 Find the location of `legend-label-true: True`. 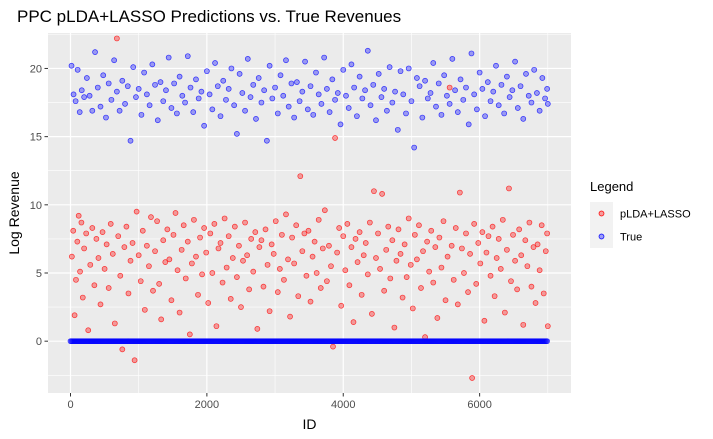

legend-label-true: True is located at coordinates (631, 238).